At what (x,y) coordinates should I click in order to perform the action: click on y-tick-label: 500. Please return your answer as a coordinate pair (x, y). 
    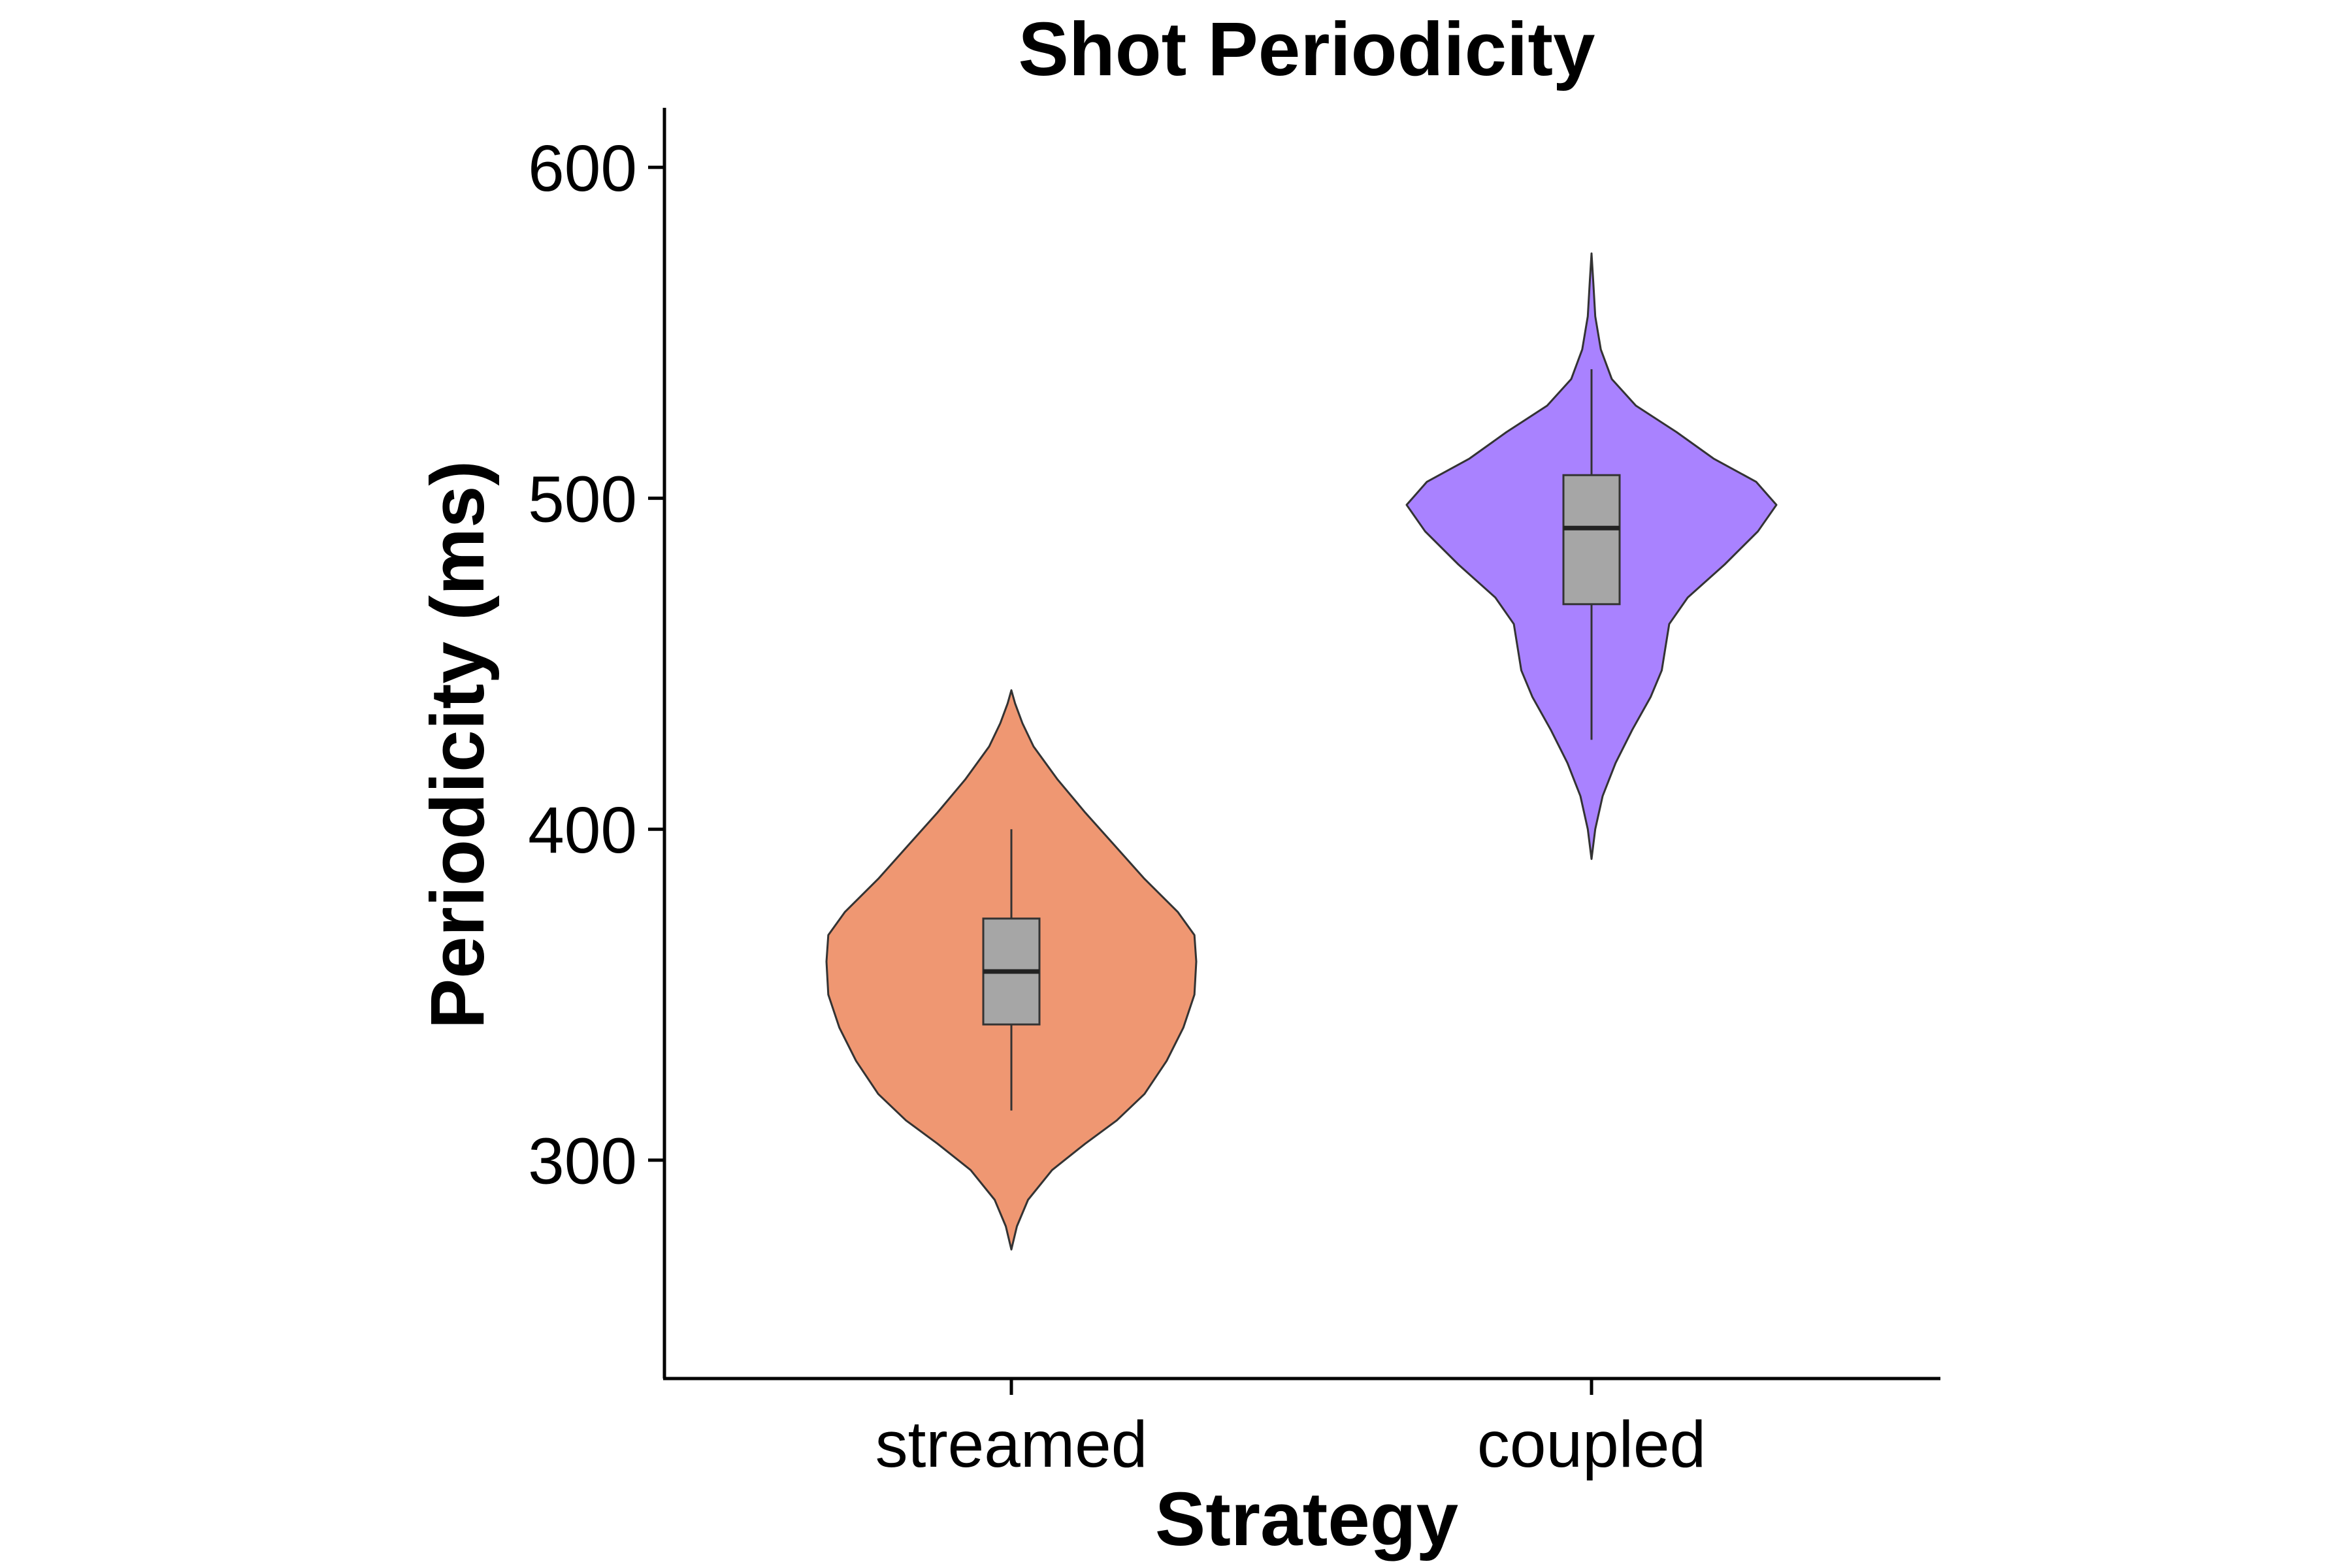
    Looking at the image, I should click on (582, 499).